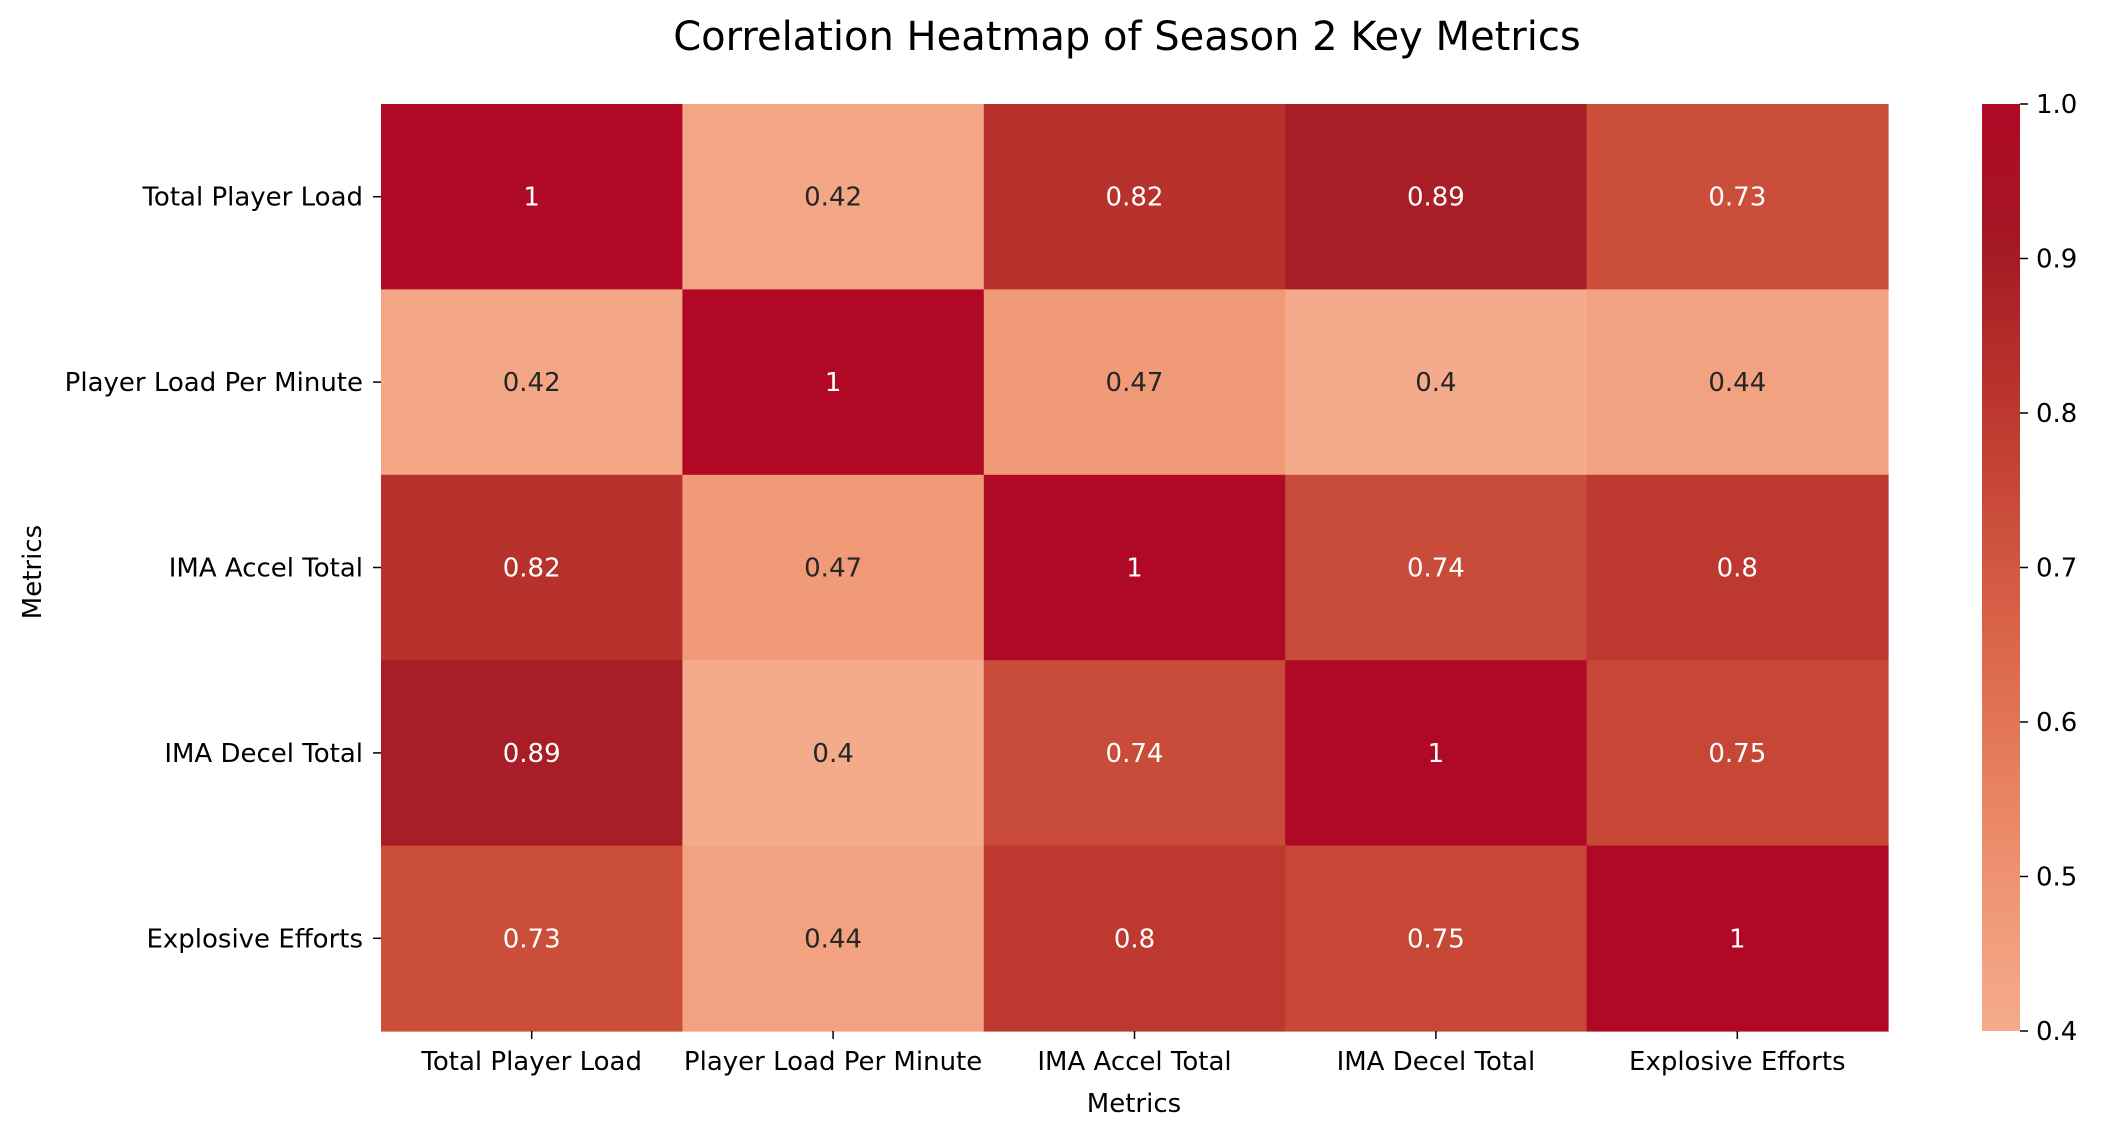 This screenshot has width=2107, height=1133. I want to click on y-tick-label: Explosive Efforts, so click(254, 939).